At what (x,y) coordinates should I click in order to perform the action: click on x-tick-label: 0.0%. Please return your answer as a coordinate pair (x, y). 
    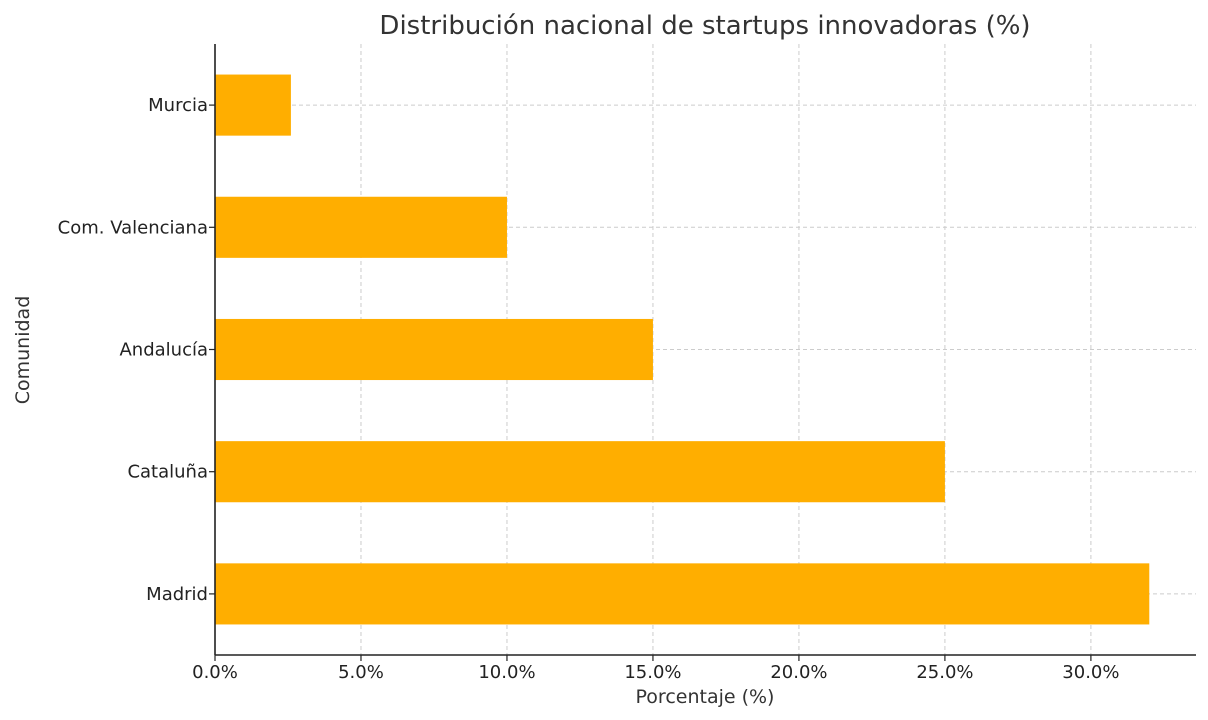
    Looking at the image, I should click on (215, 672).